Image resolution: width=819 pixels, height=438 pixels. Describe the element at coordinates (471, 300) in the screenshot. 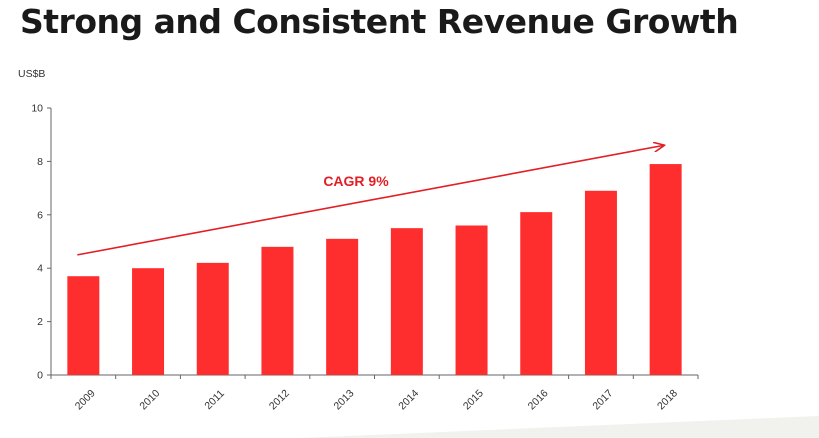

I see `bar-2015` at that location.